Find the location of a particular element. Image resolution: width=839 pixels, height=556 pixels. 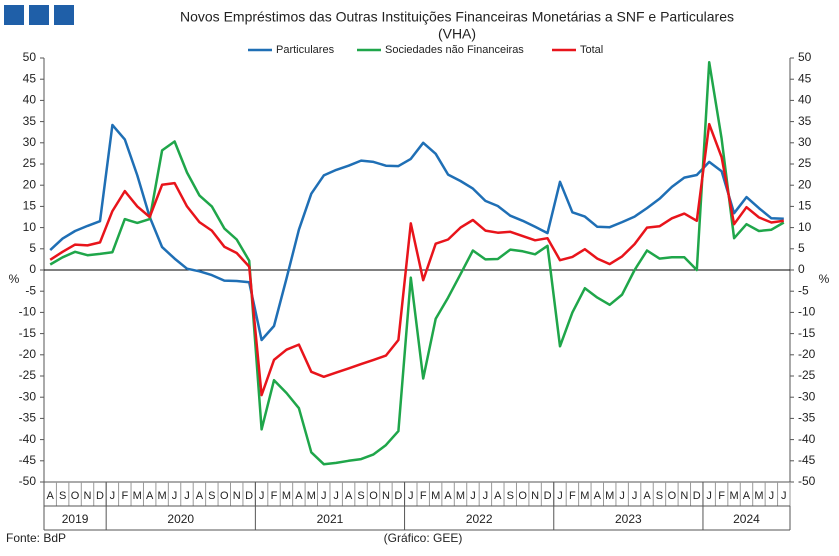

y-tick-label: 35 is located at coordinates (30, 121).